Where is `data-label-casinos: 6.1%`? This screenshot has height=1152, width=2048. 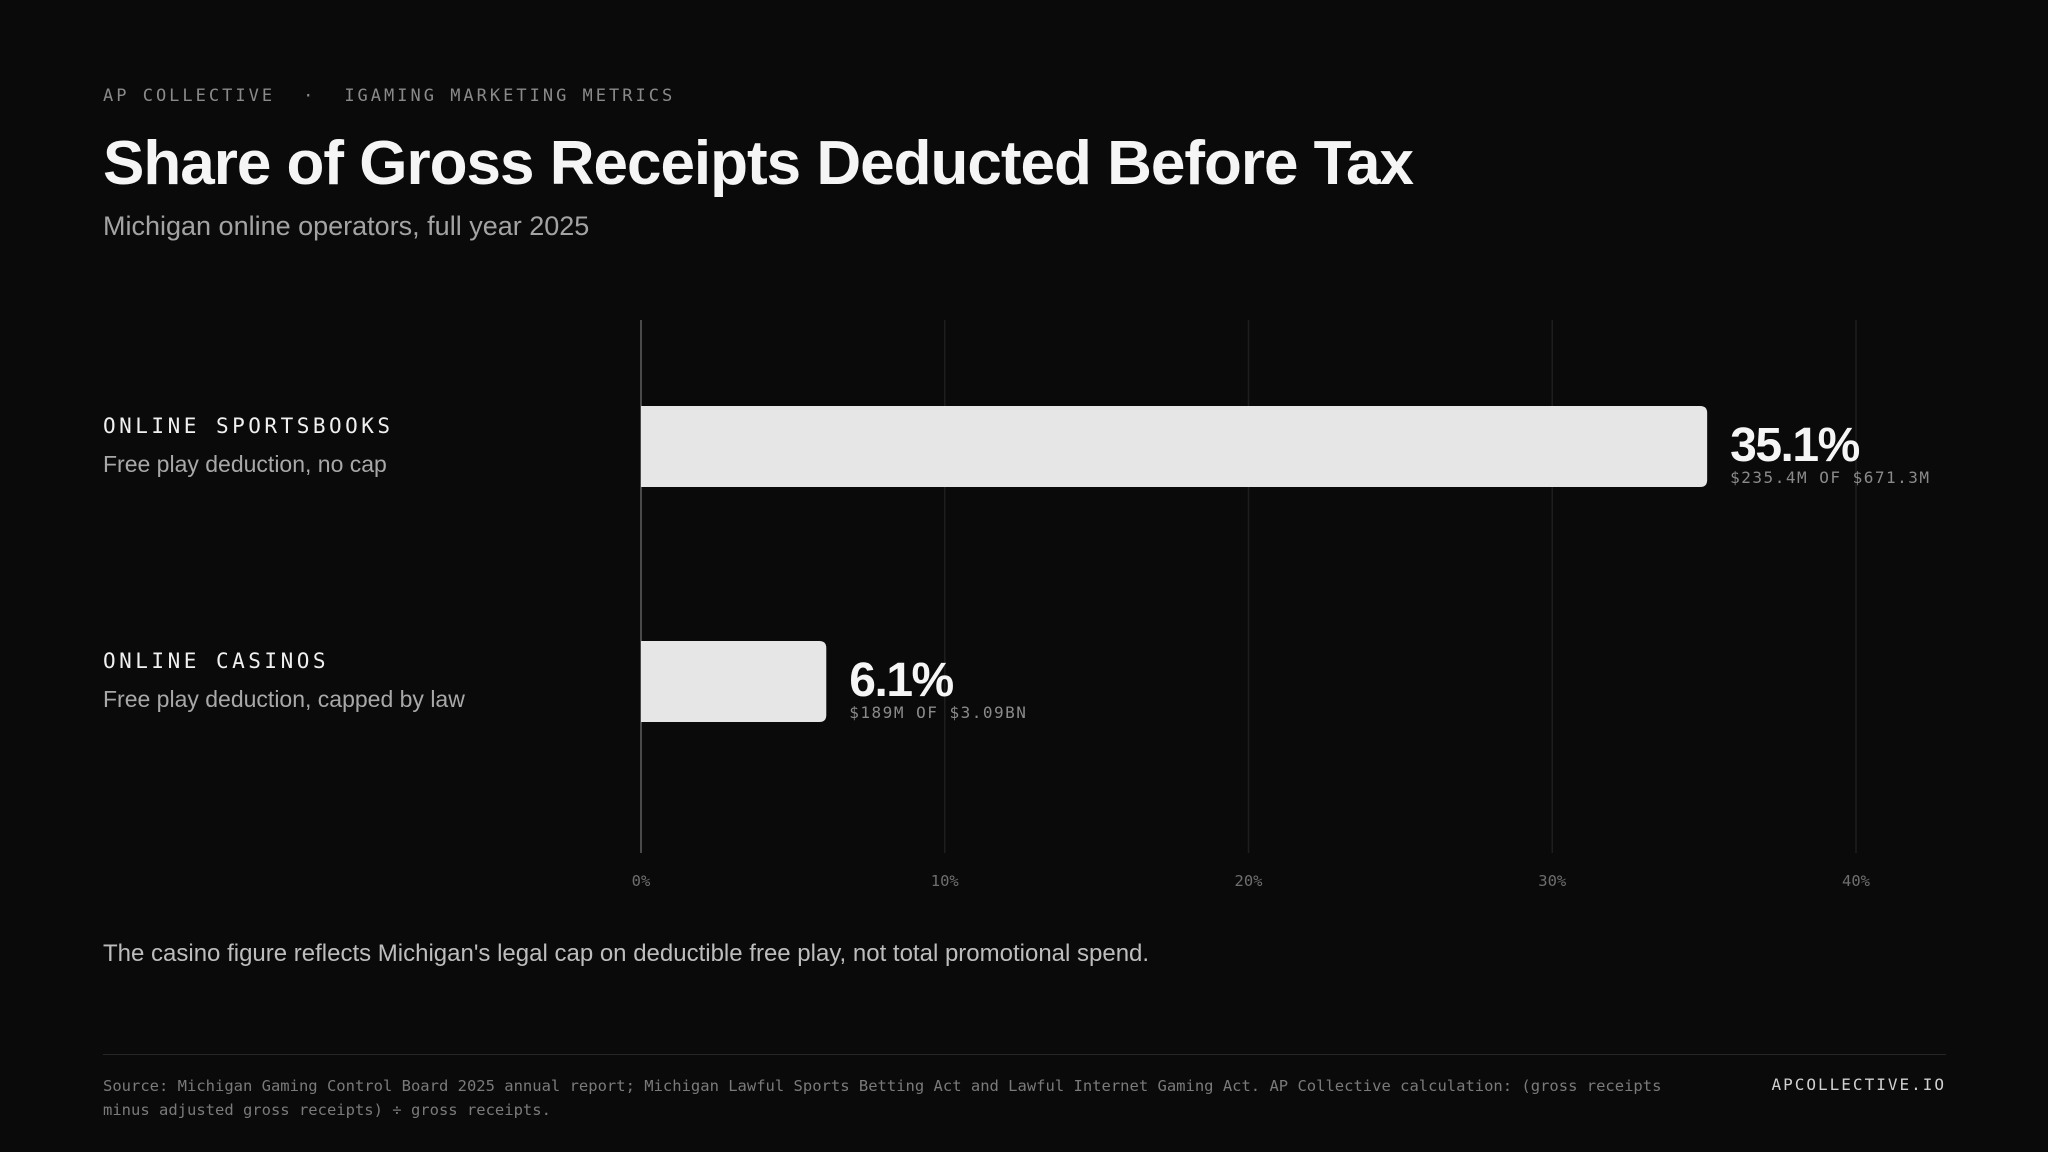
data-label-casinos: 6.1% is located at coordinates (901, 680).